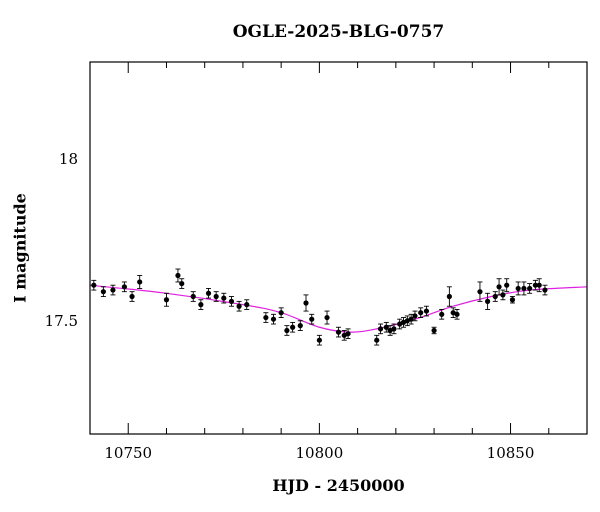 Image resolution: width=600 pixels, height=512 pixels. What do you see at coordinates (338, 485) in the screenshot?
I see `x-axis-label: HJD - 2450000` at bounding box center [338, 485].